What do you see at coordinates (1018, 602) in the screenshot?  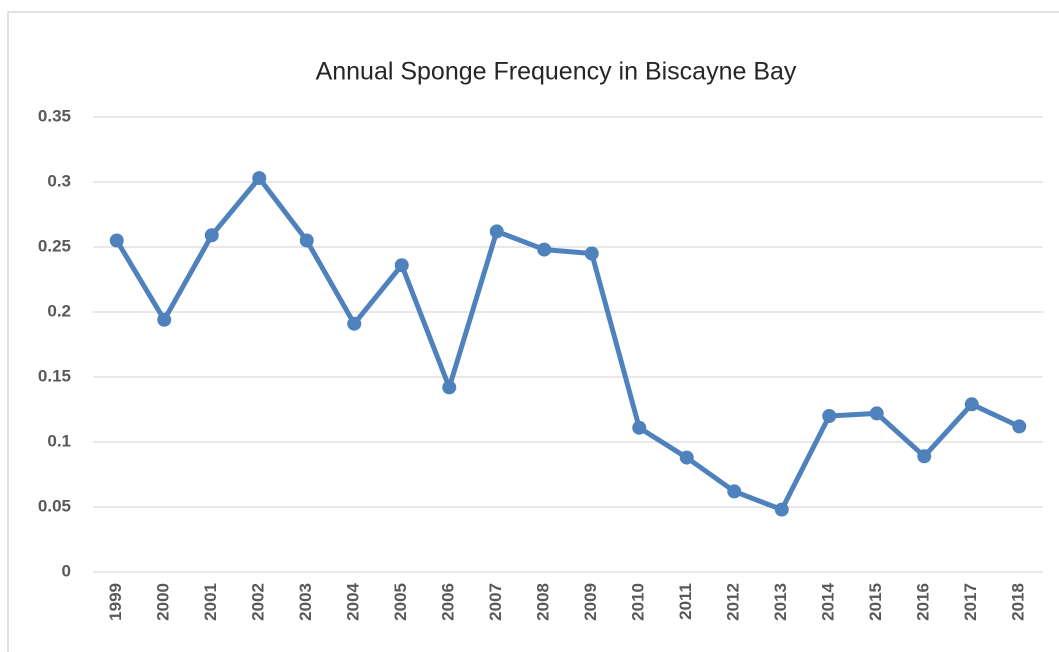 I see `x-tick-label: 2018` at bounding box center [1018, 602].